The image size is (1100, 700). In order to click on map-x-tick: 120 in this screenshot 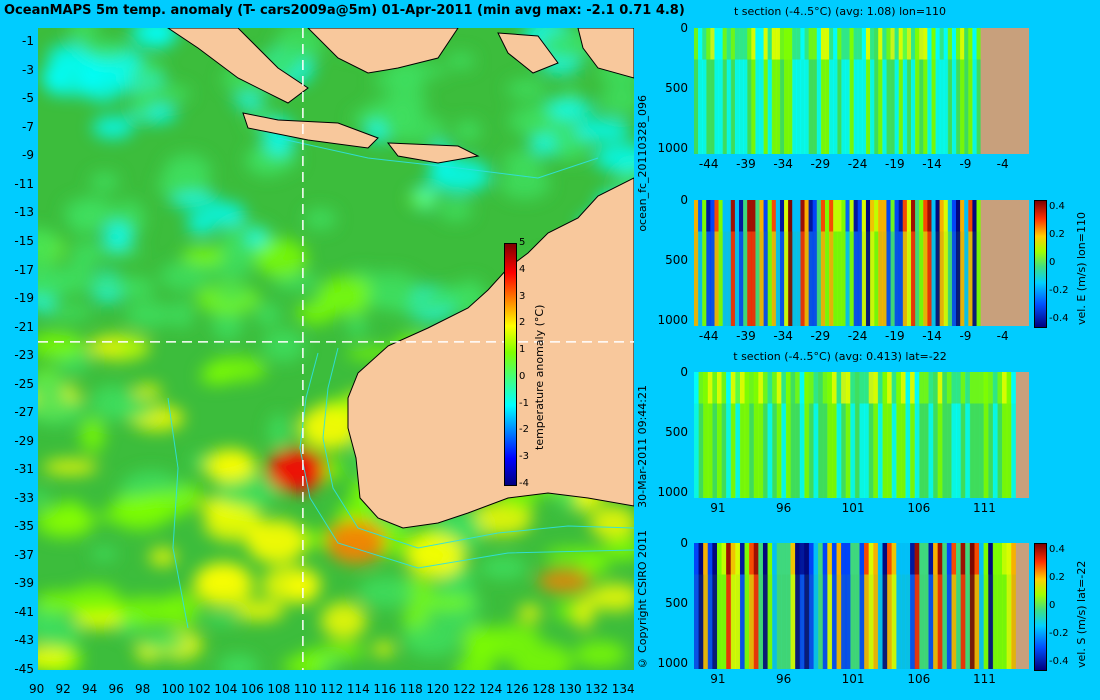, I will do `click(438, 689)`.